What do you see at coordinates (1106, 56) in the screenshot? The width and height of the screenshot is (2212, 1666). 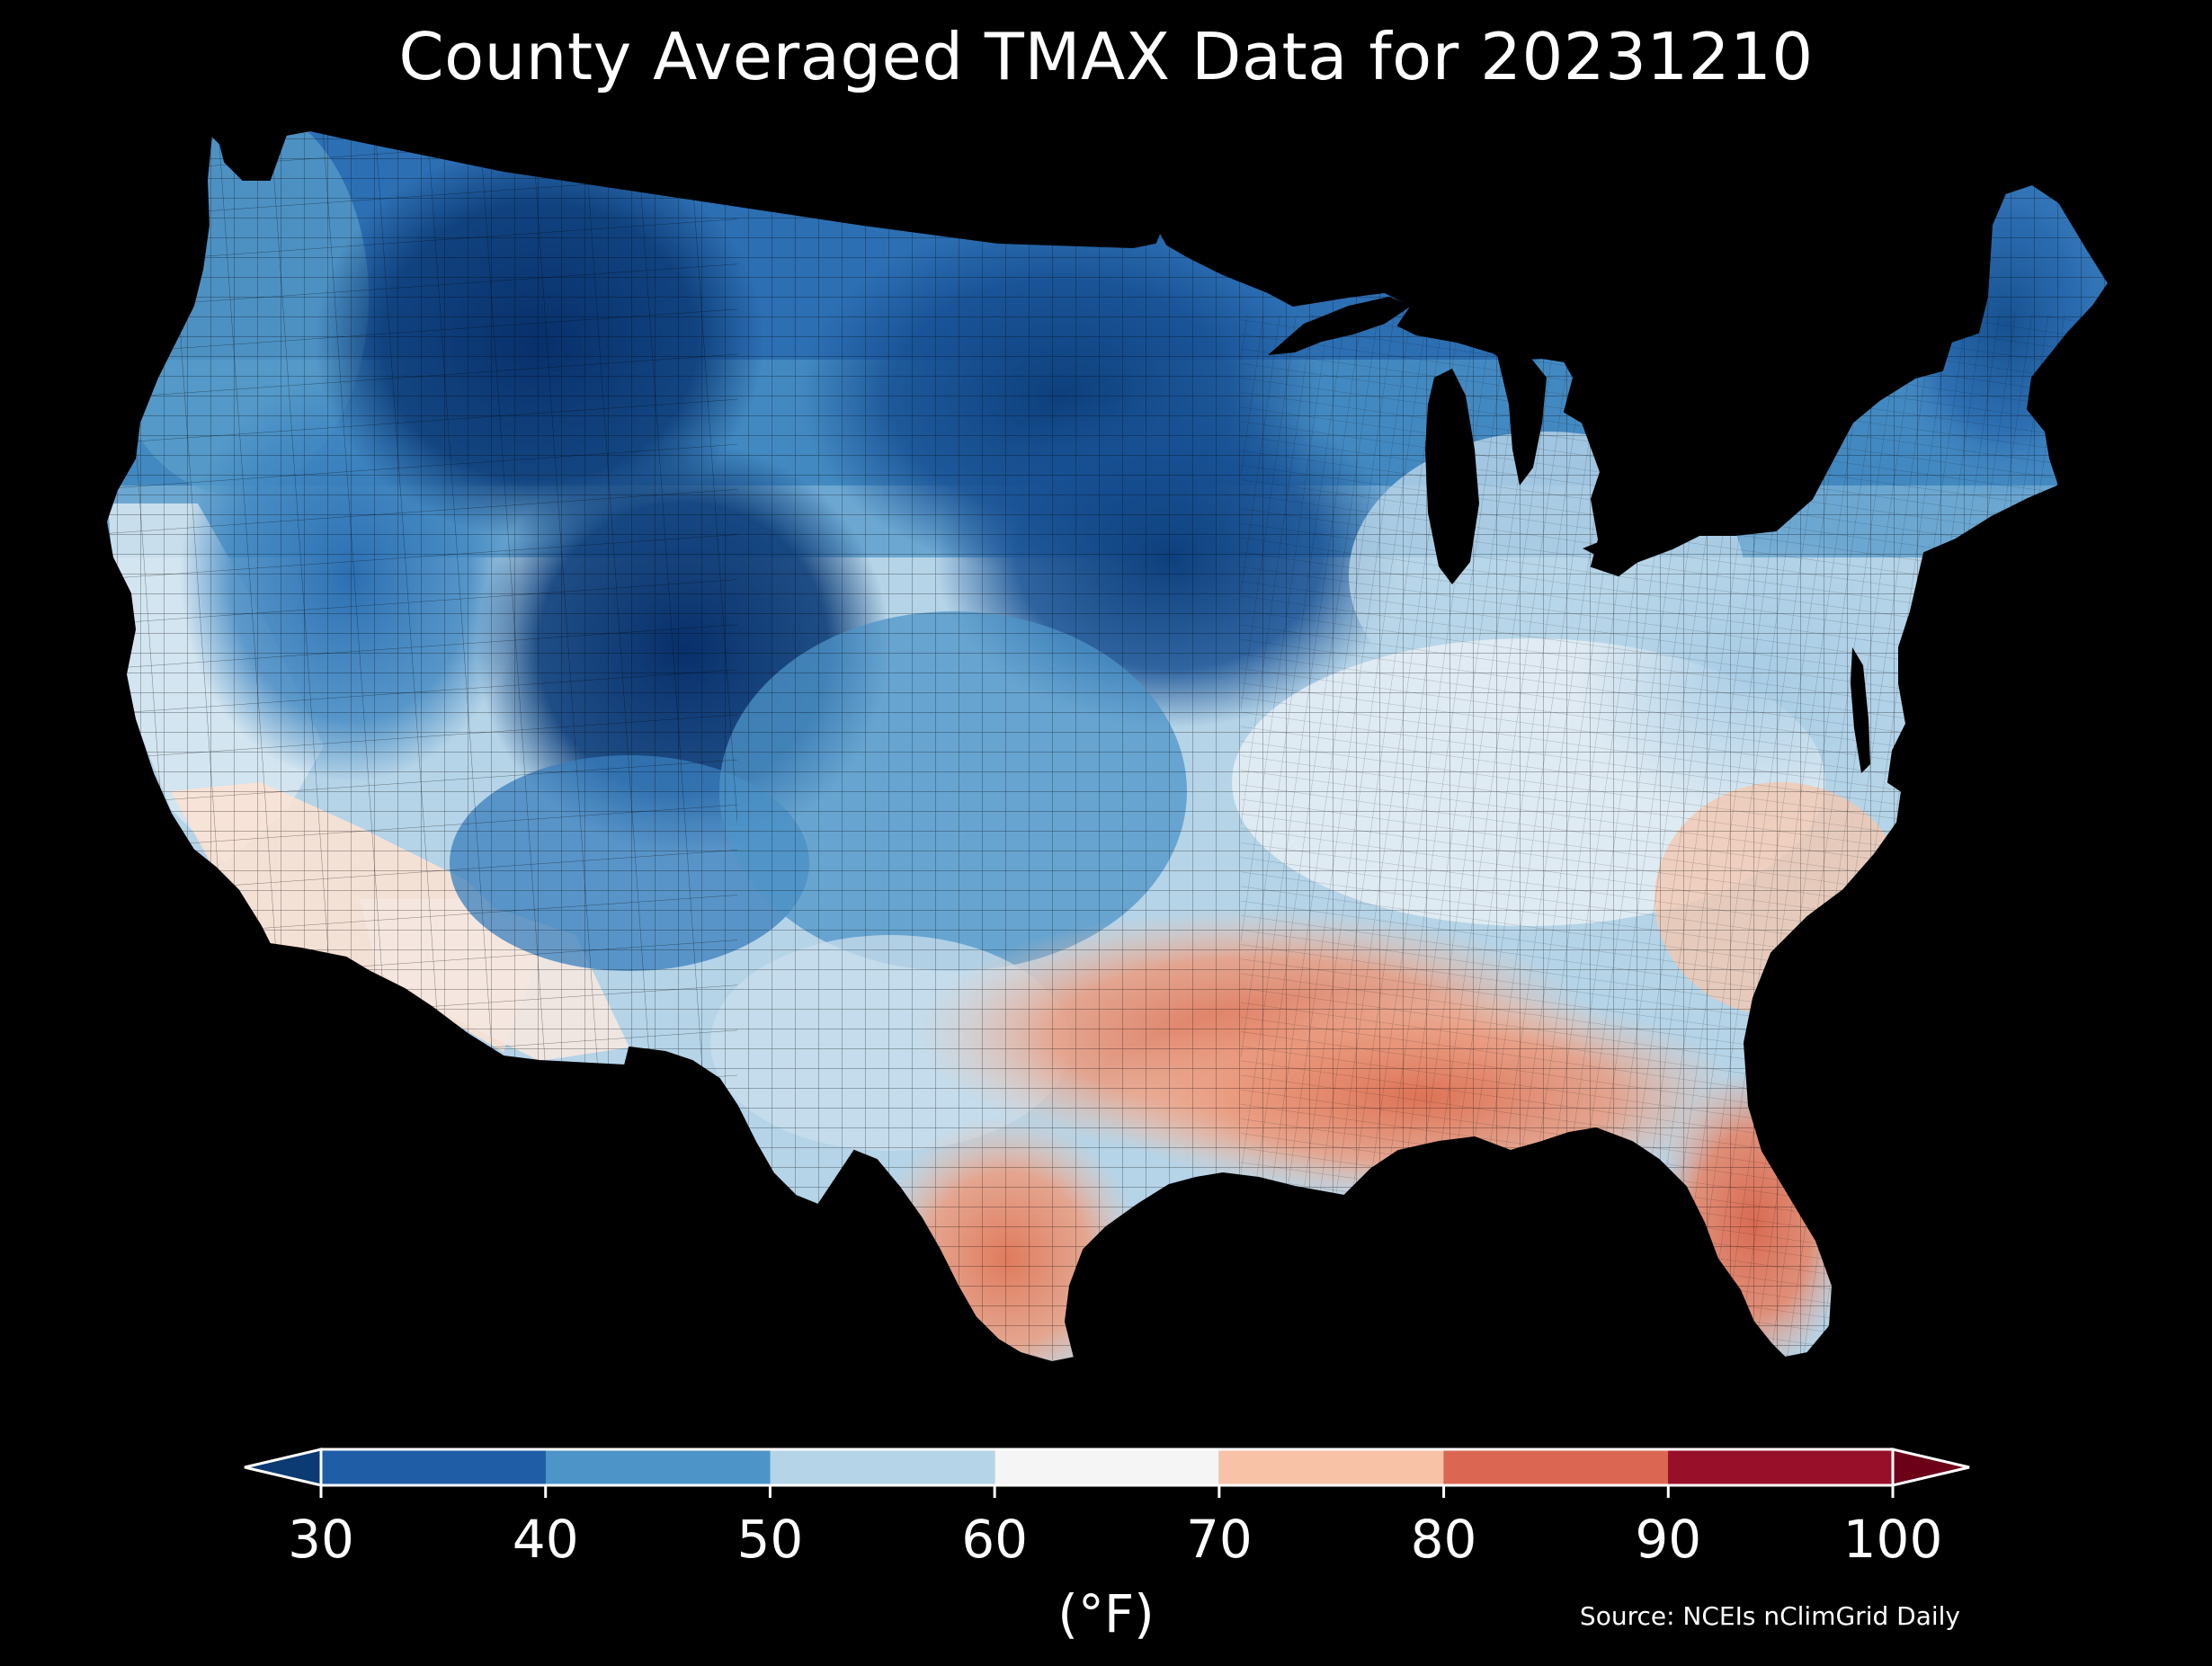 I see `map-title: County Averaged TMAX Data for 20231210` at bounding box center [1106, 56].